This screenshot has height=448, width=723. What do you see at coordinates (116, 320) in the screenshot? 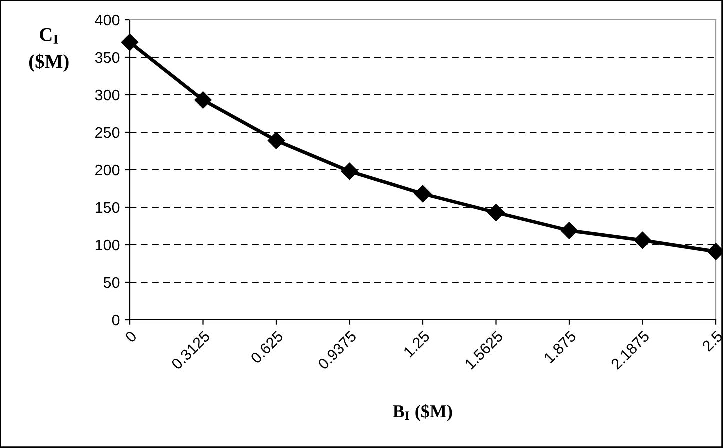
I see `y-tick-label: 0` at bounding box center [116, 320].